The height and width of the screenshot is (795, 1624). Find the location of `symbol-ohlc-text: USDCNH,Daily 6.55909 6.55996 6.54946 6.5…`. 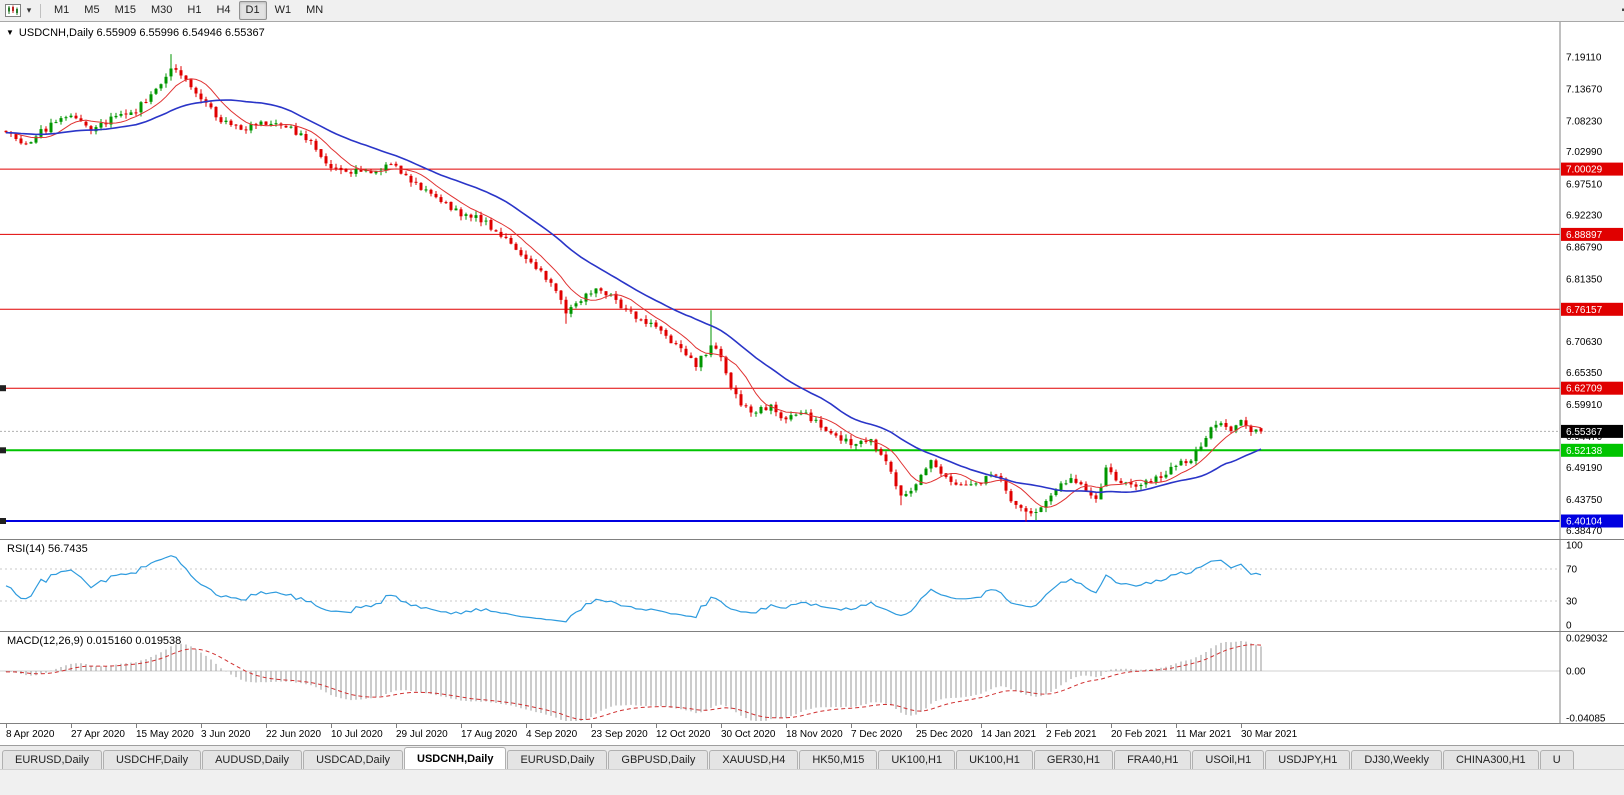

symbol-ohlc-text: USDCNH,Daily 6.55909 6.55996 6.54946 6.5… is located at coordinates (141, 33).